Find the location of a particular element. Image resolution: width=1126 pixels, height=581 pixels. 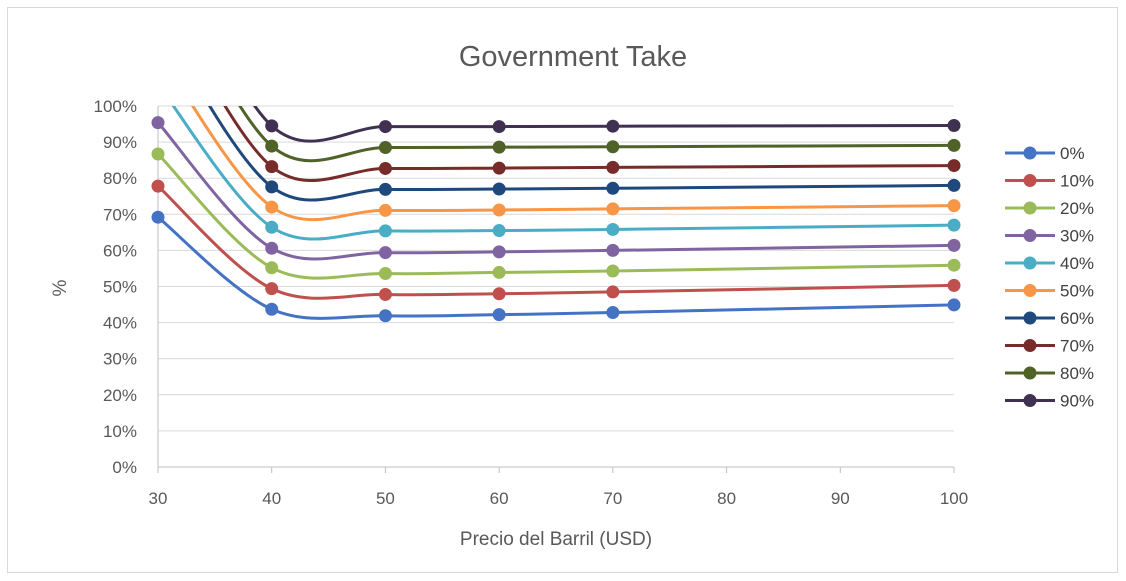

legend-label: 30% is located at coordinates (1077, 236).